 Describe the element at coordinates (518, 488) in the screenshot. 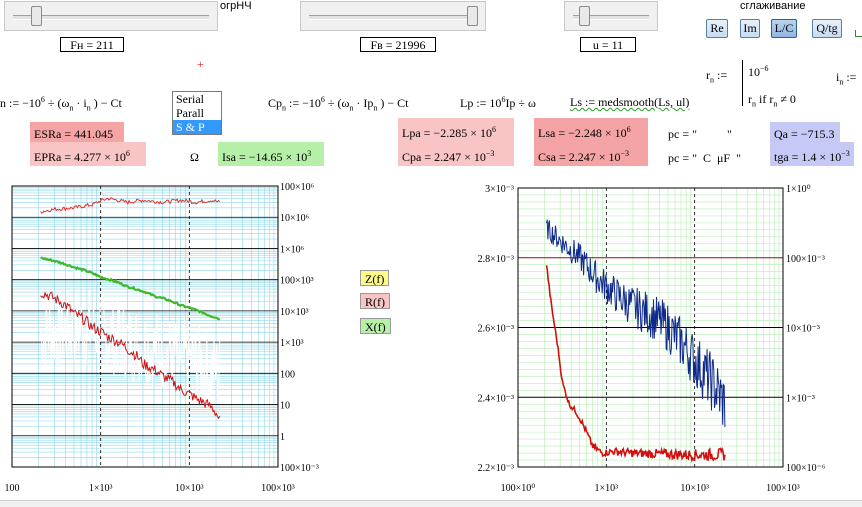

I see `x-tick-label: 100×10⁰` at that location.